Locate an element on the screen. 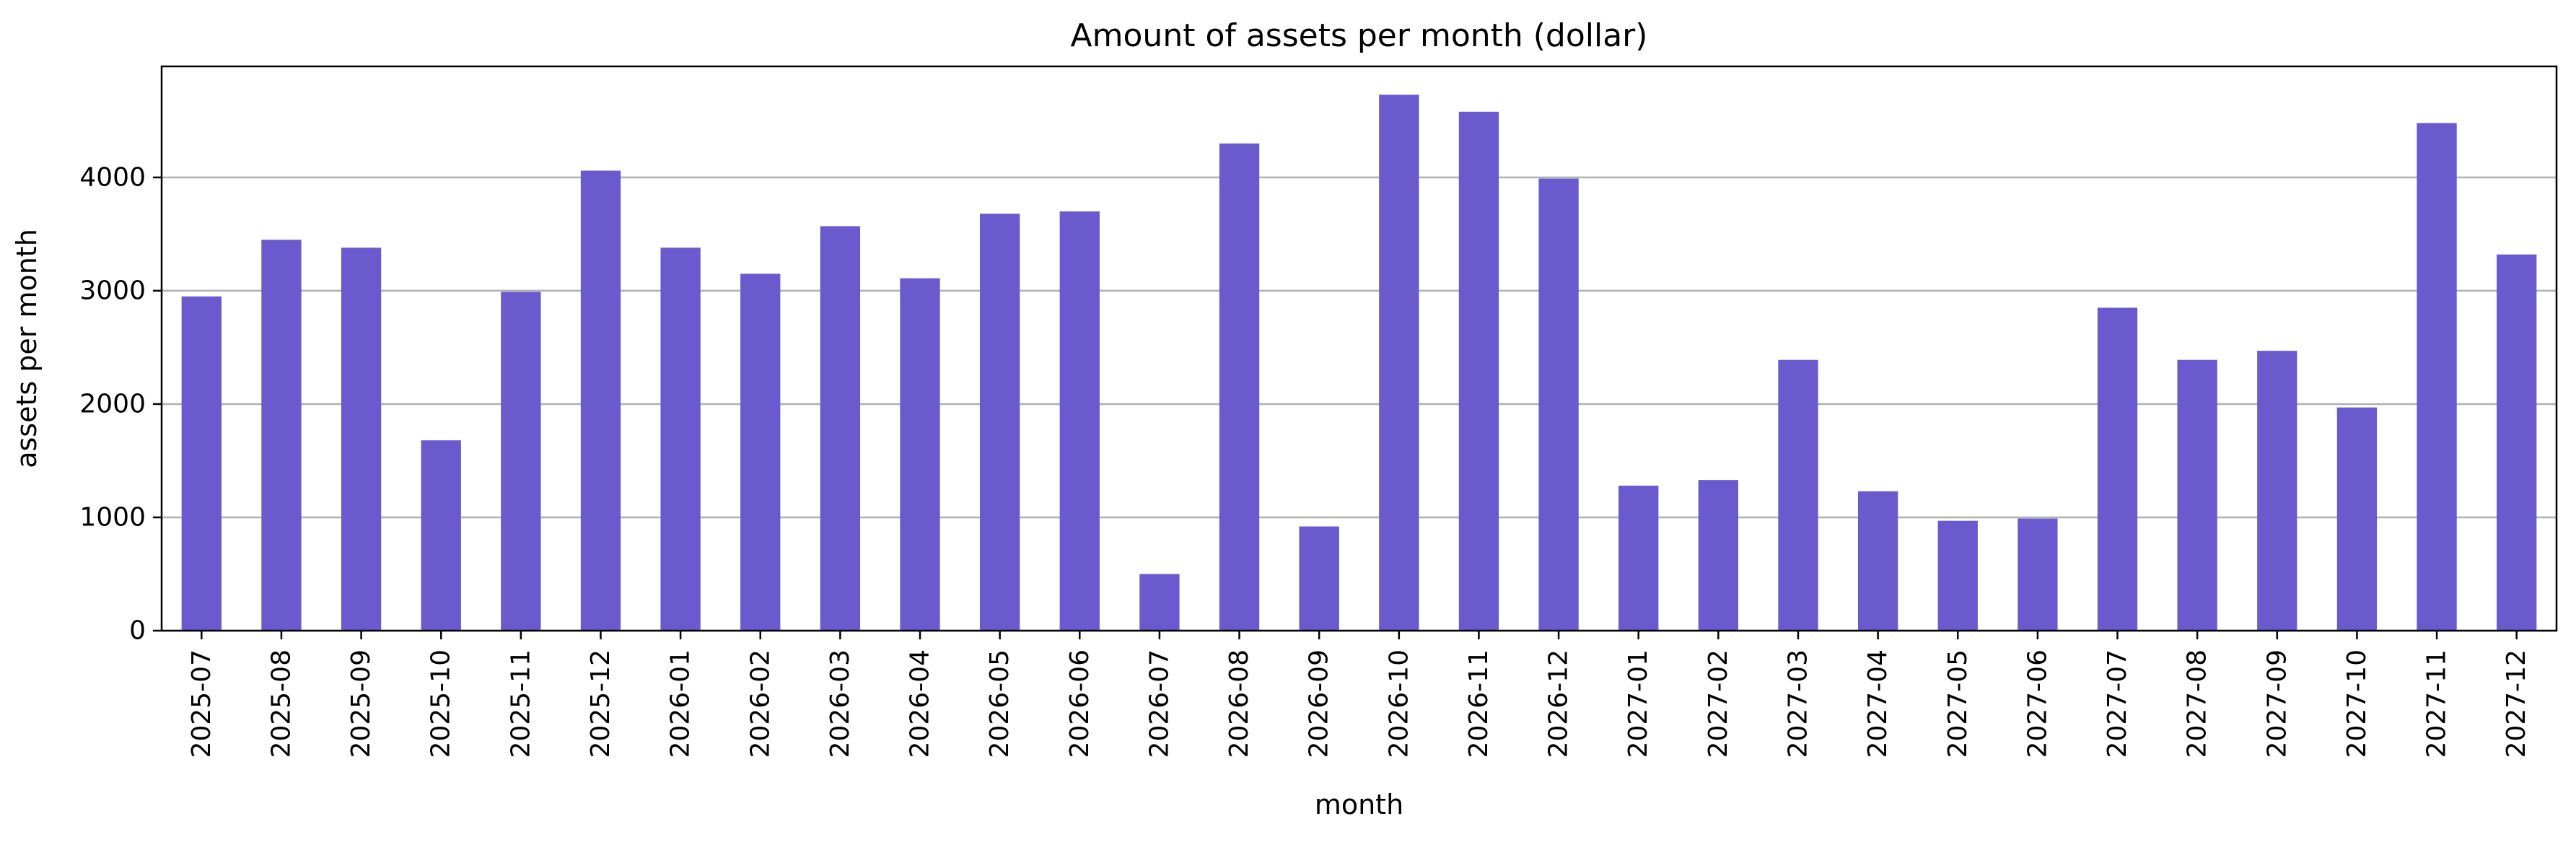 This screenshot has width=2576, height=845. x-tick-label: 2026-06 is located at coordinates (1080, 703).